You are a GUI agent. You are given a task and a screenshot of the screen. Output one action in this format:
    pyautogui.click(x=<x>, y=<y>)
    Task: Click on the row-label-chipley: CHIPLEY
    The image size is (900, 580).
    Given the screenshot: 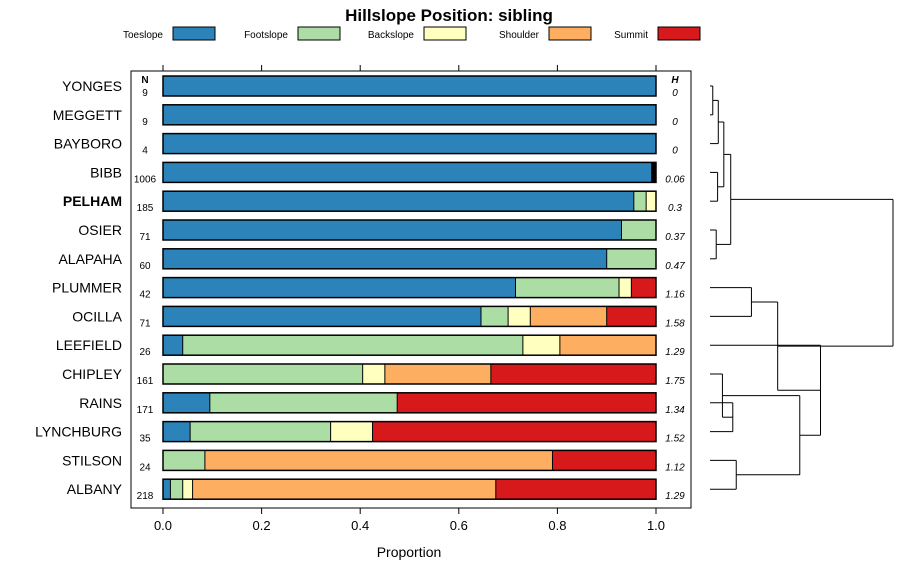 What is the action you would take?
    pyautogui.click(x=92, y=374)
    